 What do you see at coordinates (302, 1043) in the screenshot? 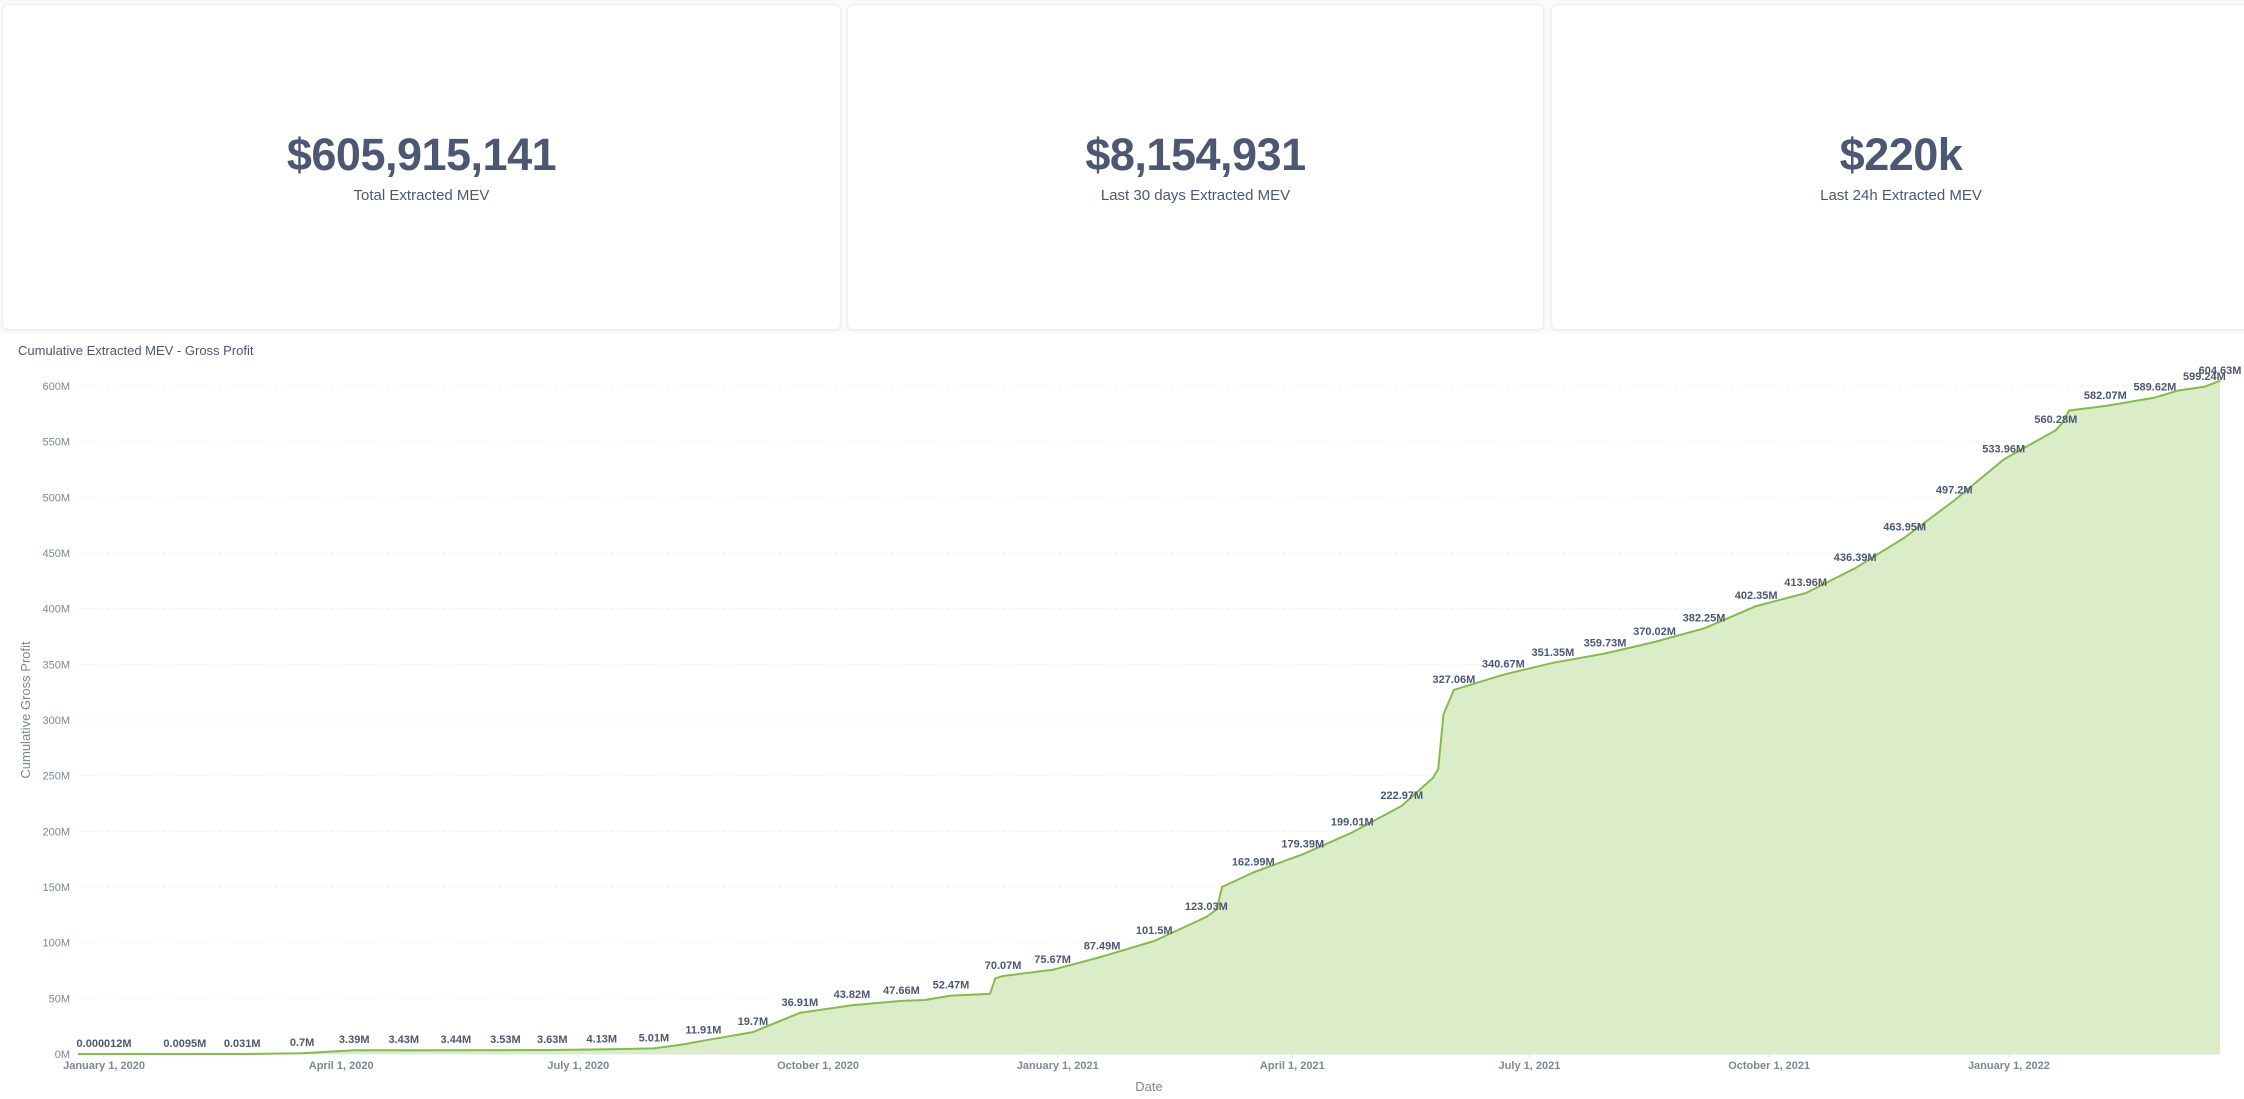
I see `data-label: 0.7M` at bounding box center [302, 1043].